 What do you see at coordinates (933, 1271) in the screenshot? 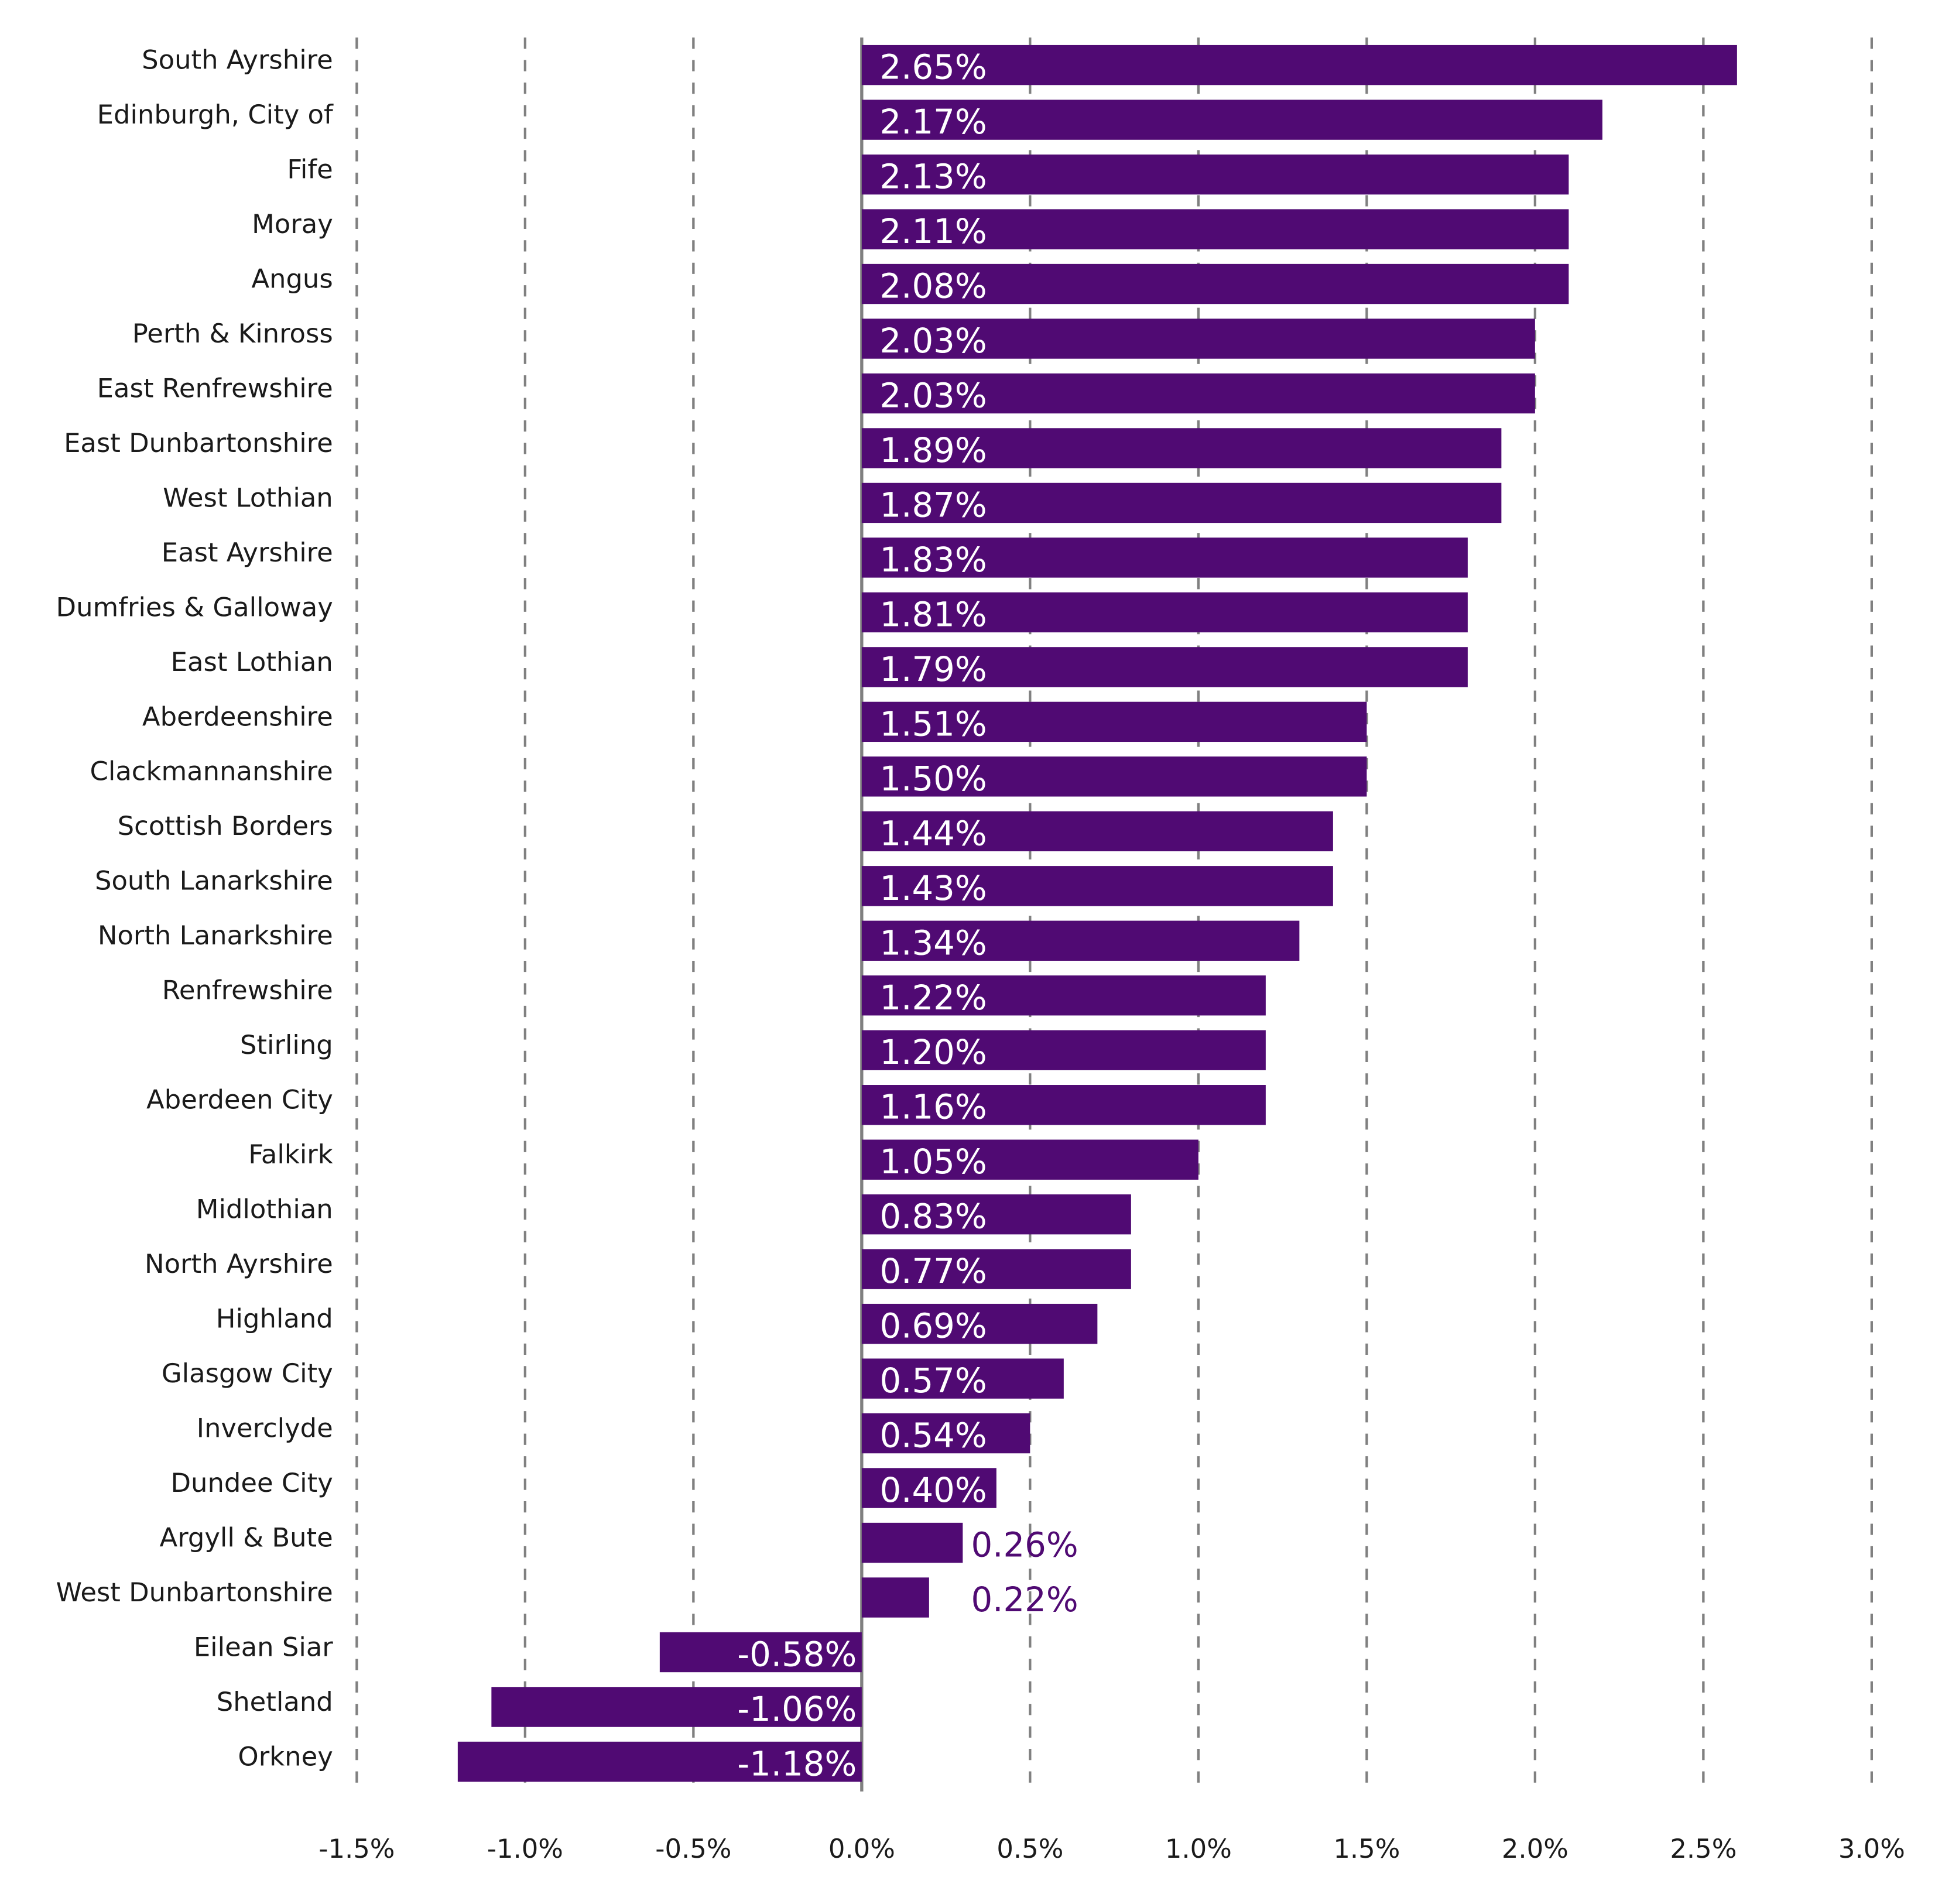
I see `data-label: 0.77%` at bounding box center [933, 1271].